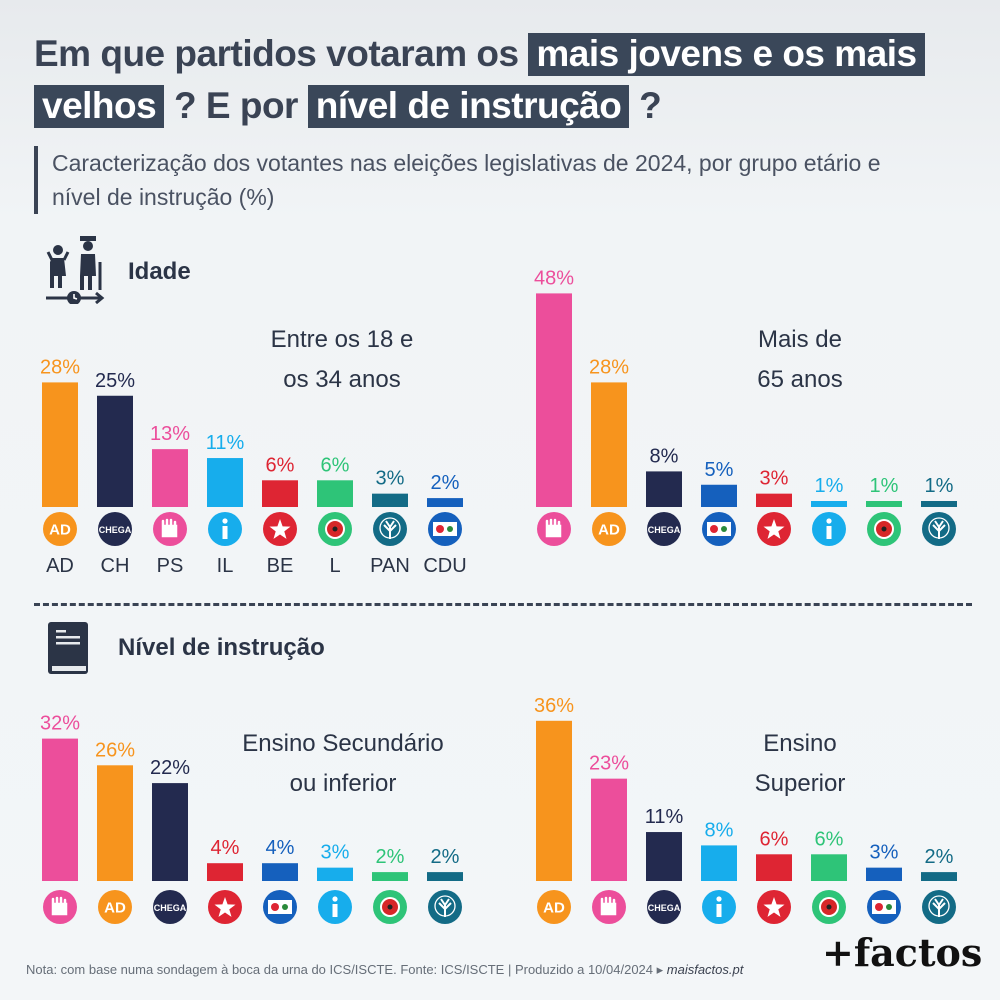  What do you see at coordinates (445, 483) in the screenshot?
I see `value-label-CDU: 2%` at bounding box center [445, 483].